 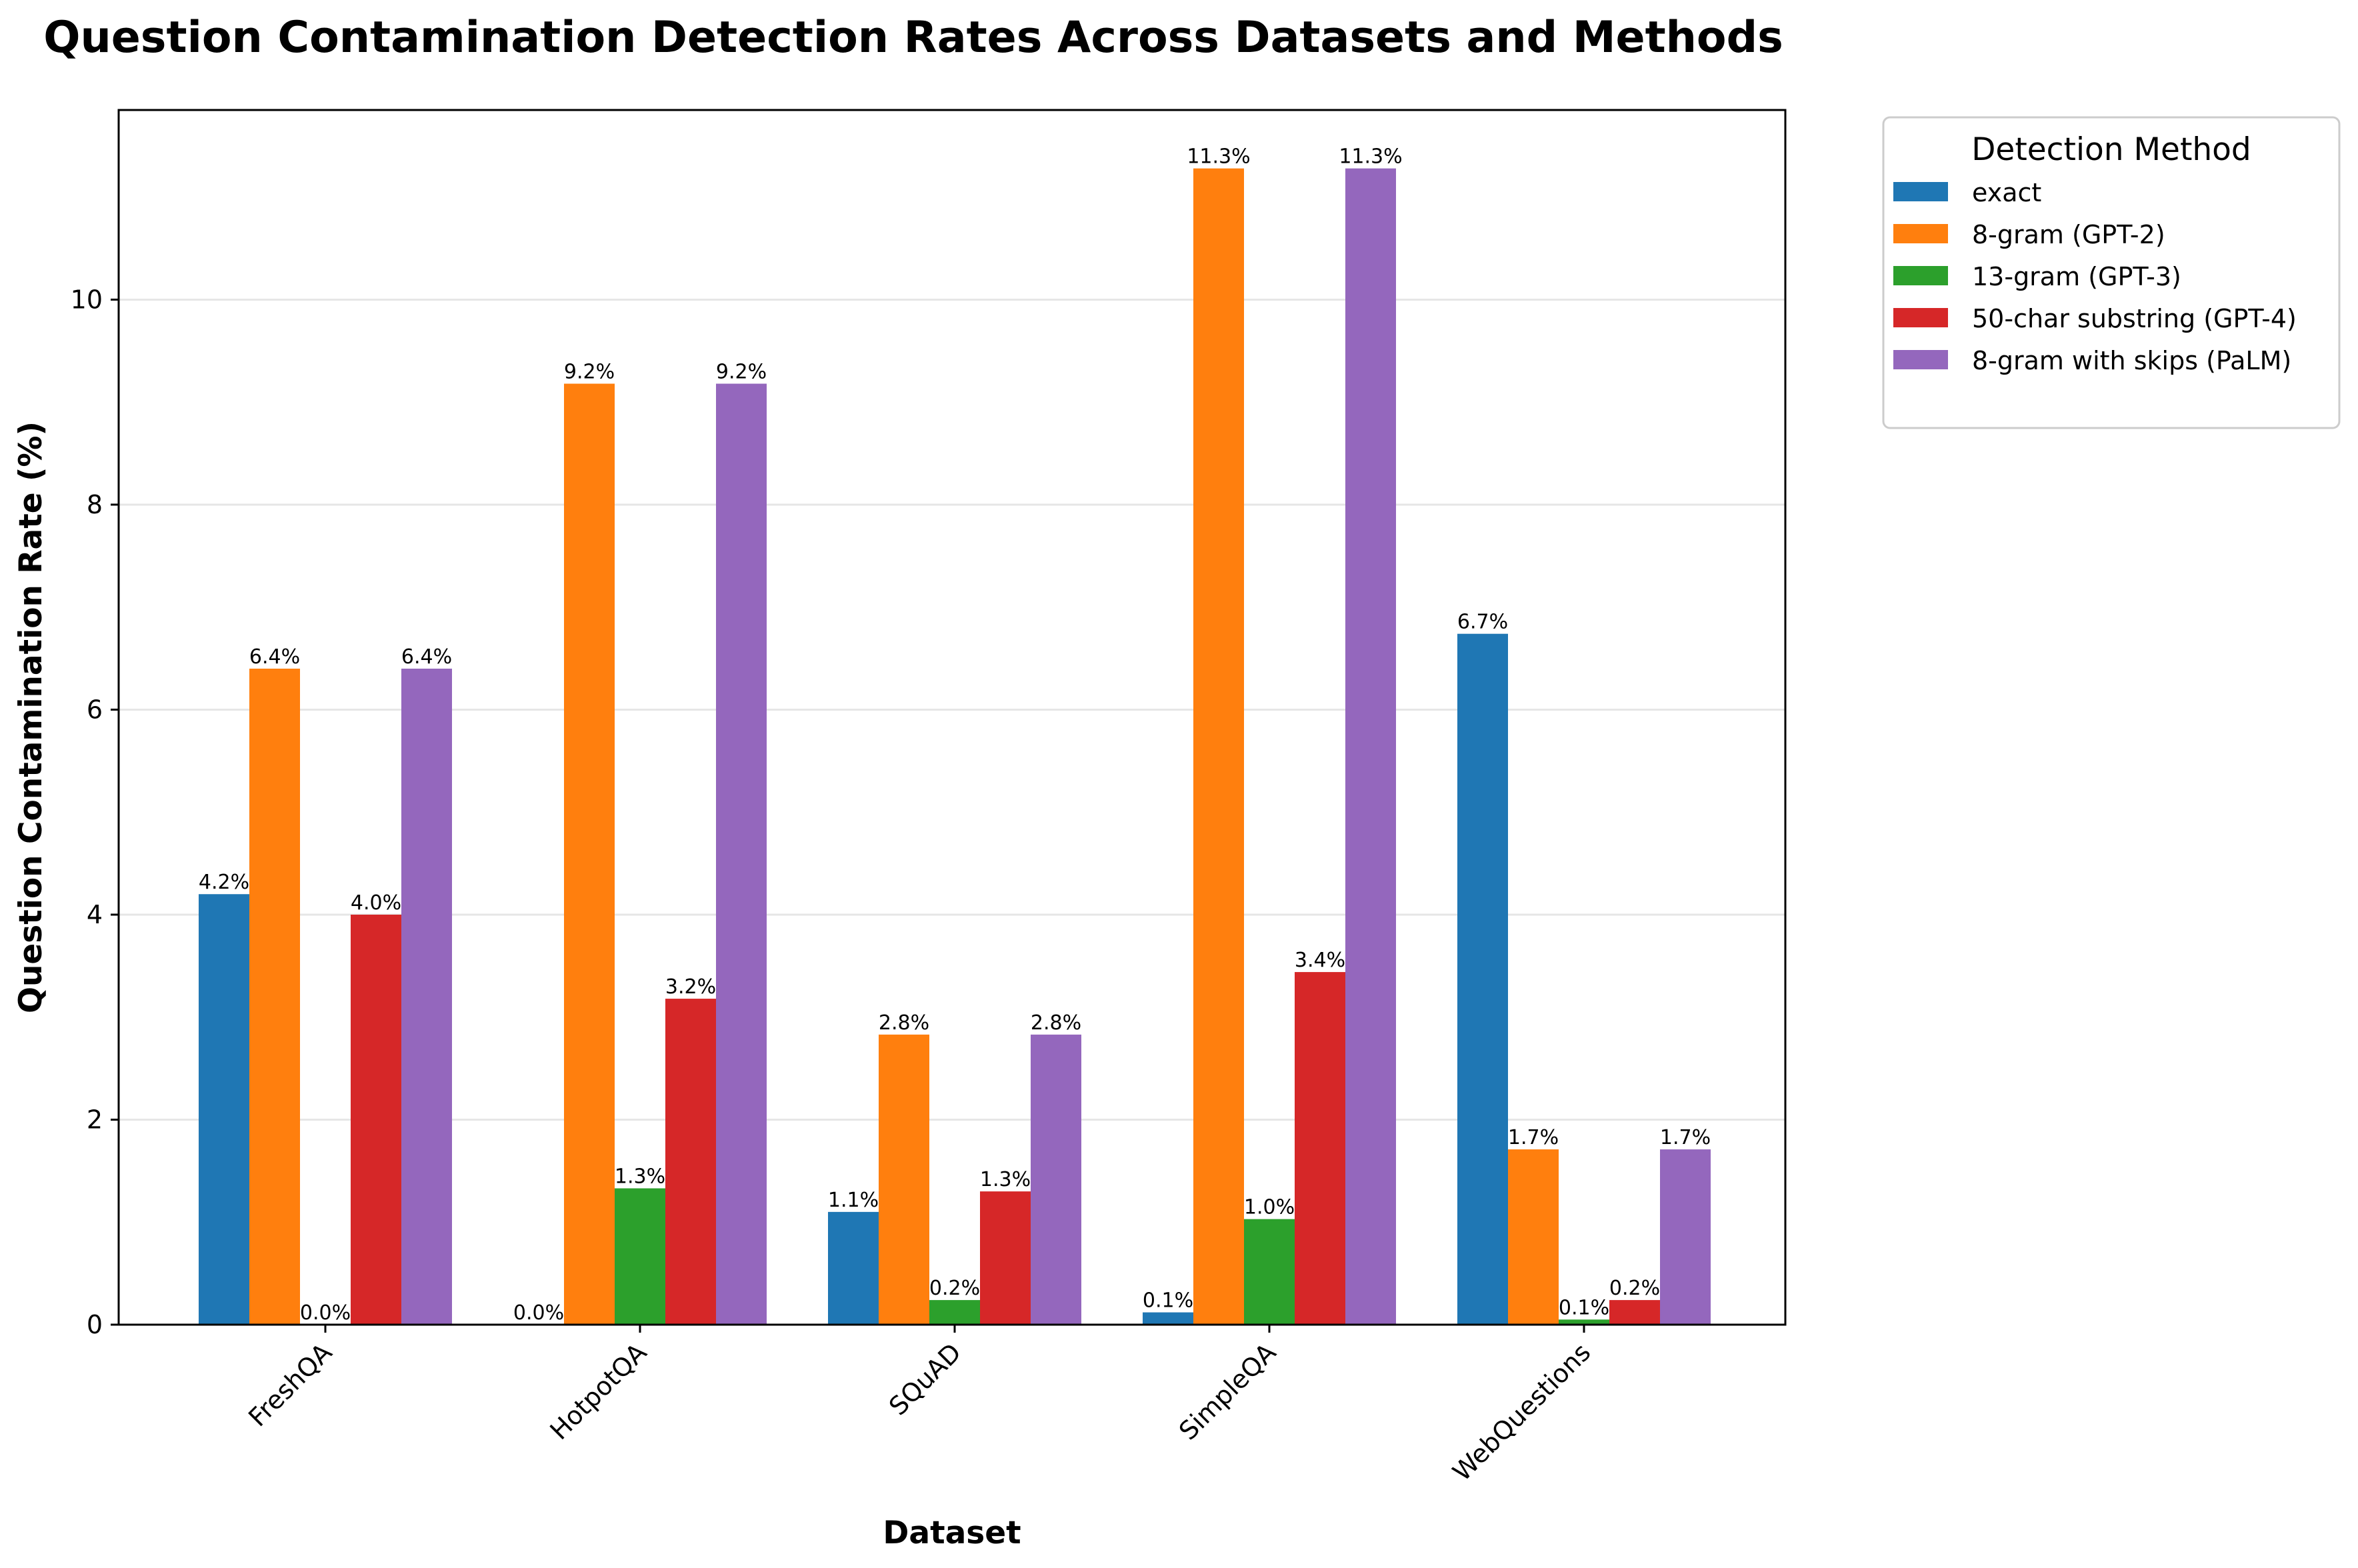 What do you see at coordinates (952, 1533) in the screenshot?
I see `x-axis-label: Dataset` at bounding box center [952, 1533].